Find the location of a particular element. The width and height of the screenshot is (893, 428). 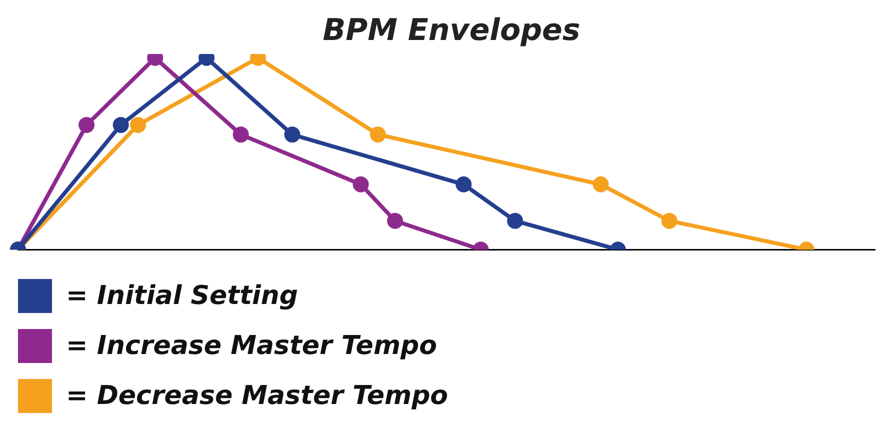

legend-label: = Decrease Master Tempo is located at coordinates (257, 396).